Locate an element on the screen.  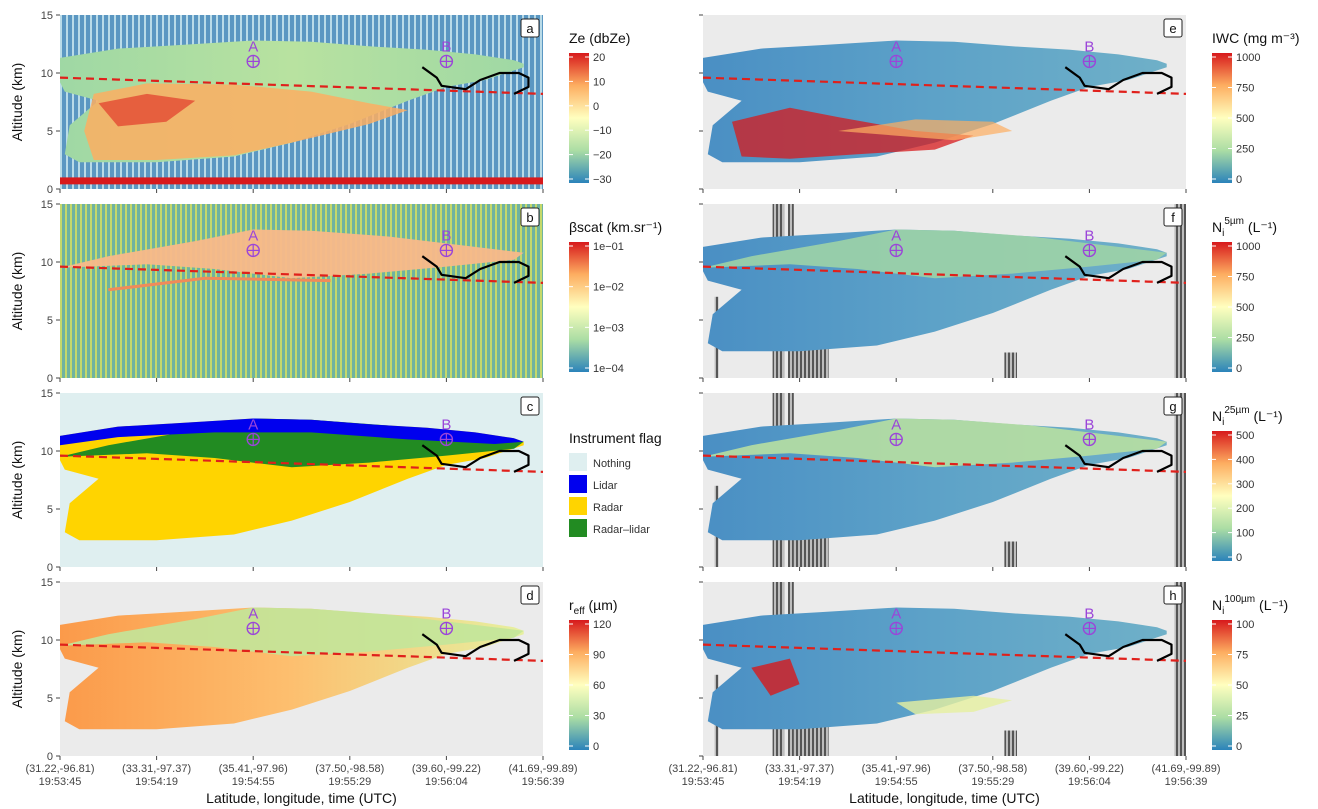
legend-title: Ni25µm (L⁻¹) is located at coordinates (1247, 416).